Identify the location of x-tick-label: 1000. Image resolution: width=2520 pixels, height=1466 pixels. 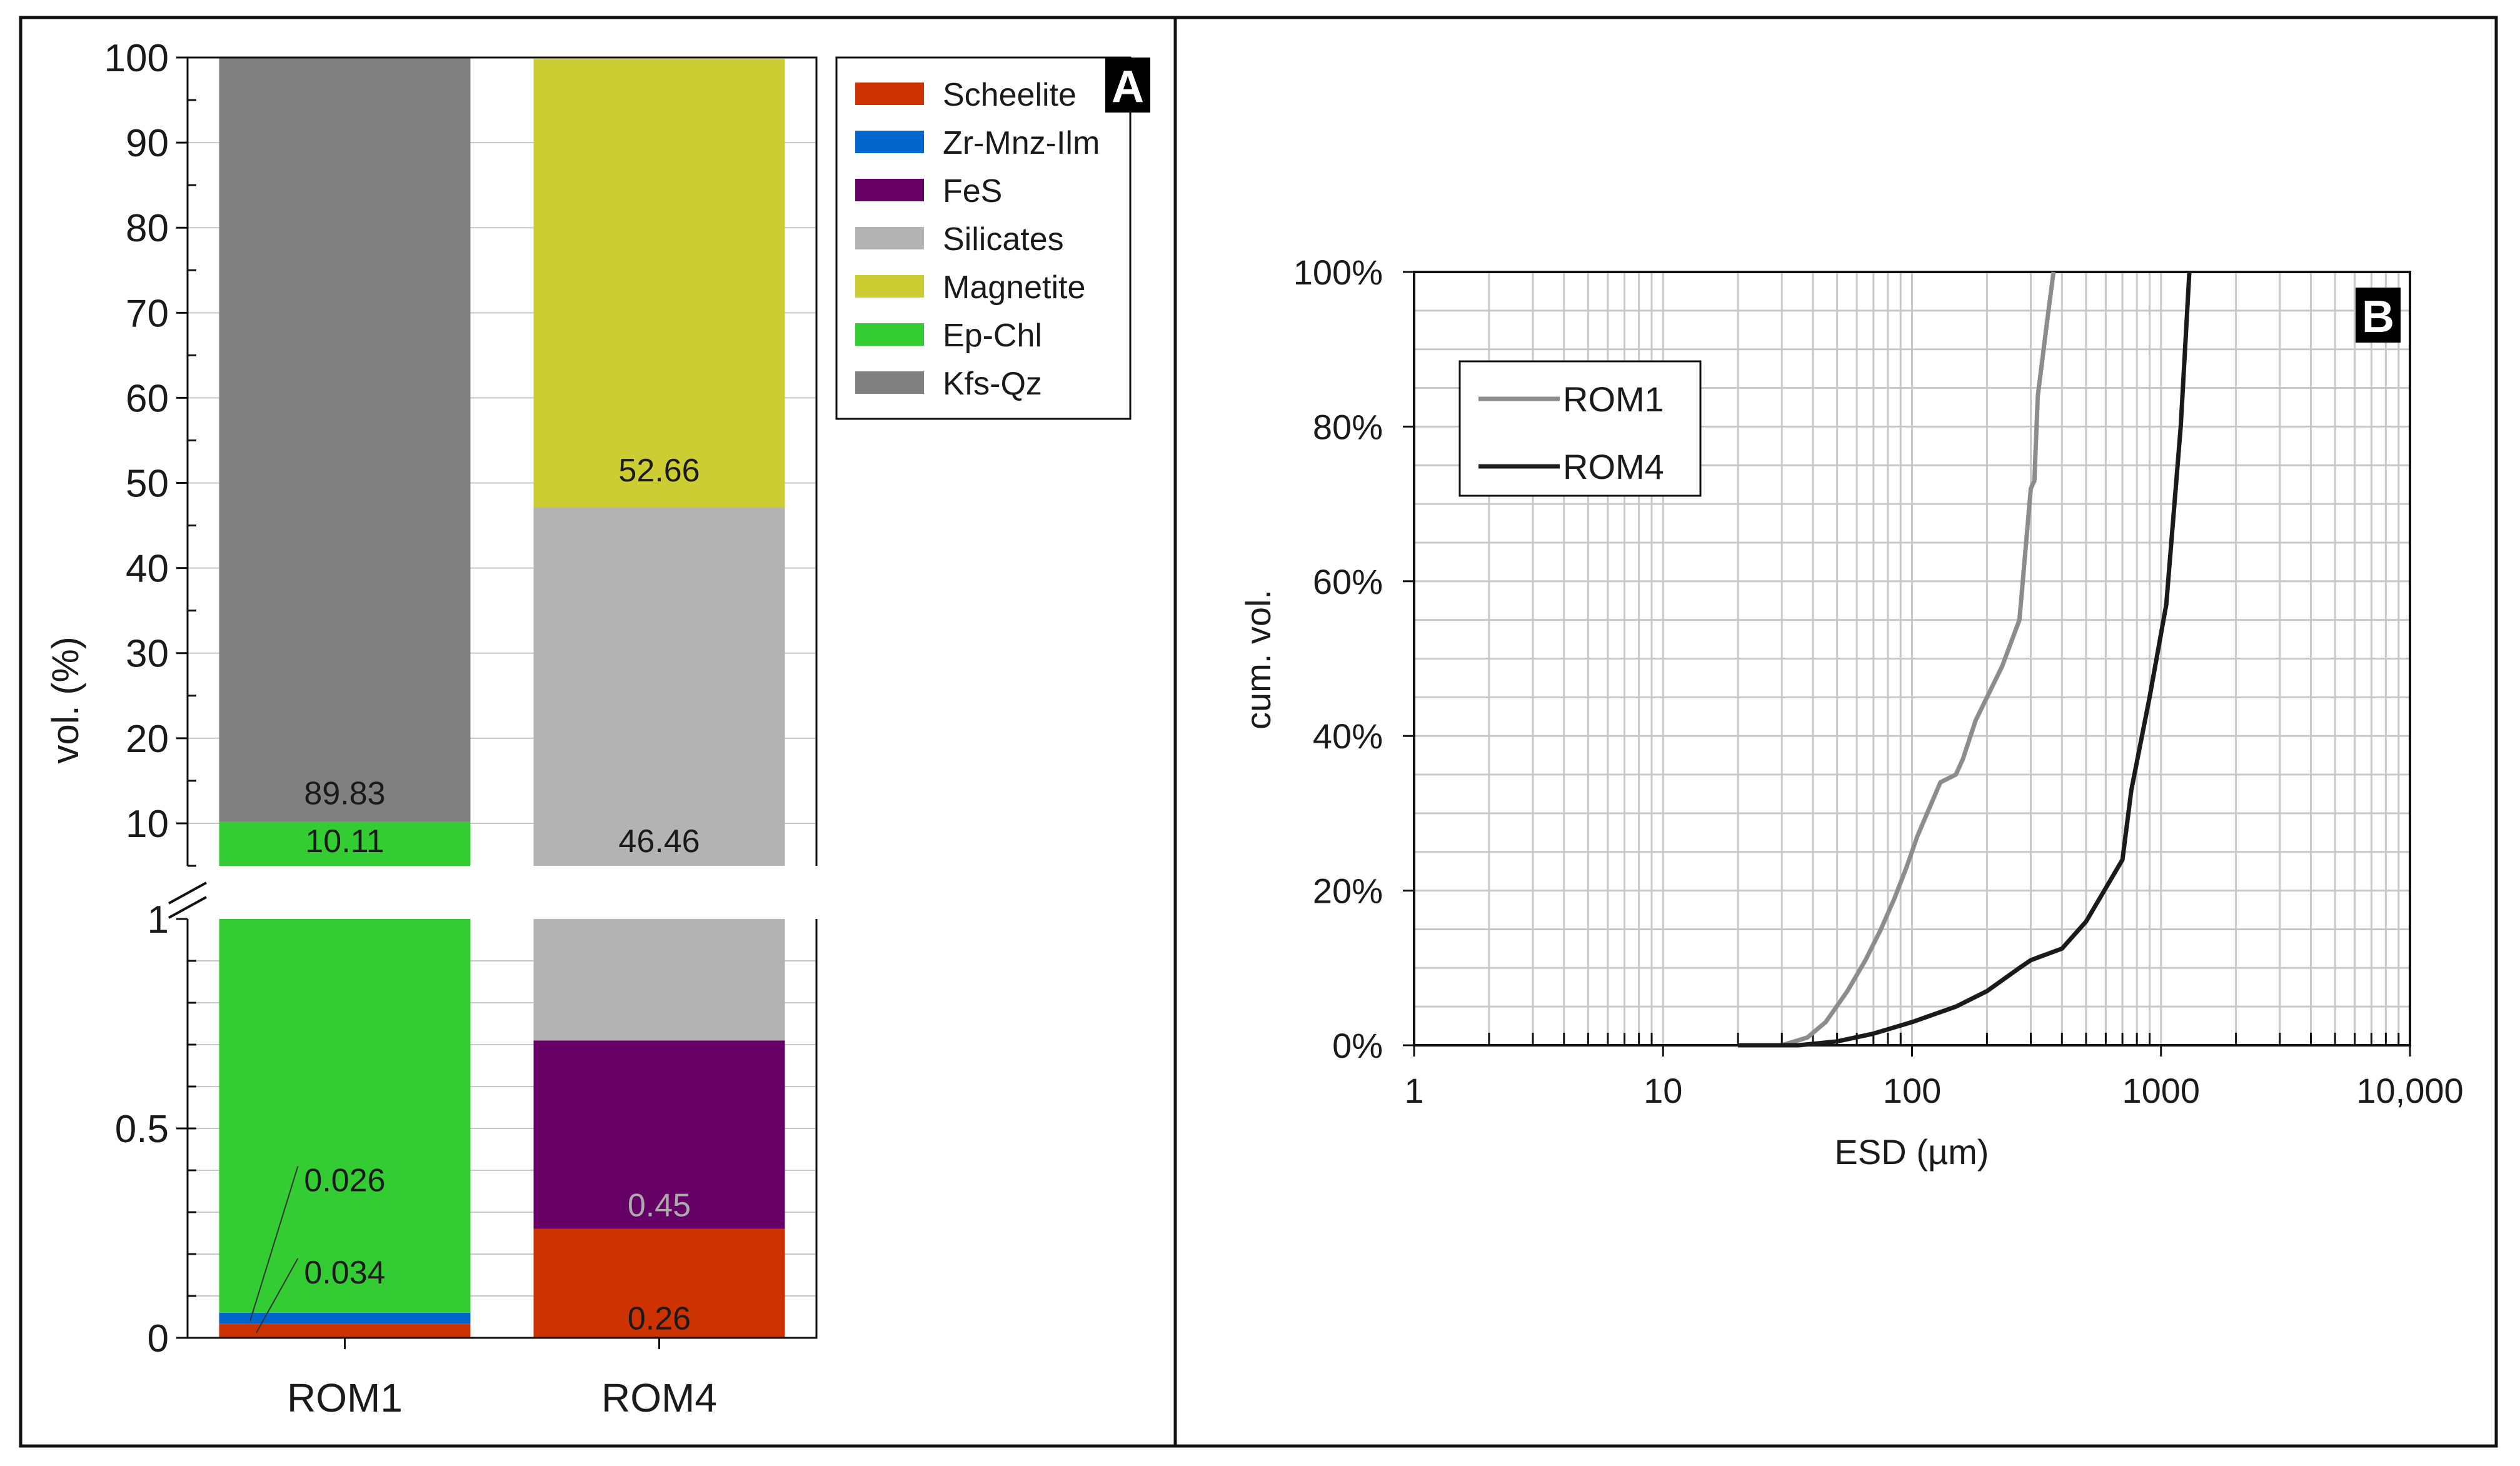
(2161, 1090).